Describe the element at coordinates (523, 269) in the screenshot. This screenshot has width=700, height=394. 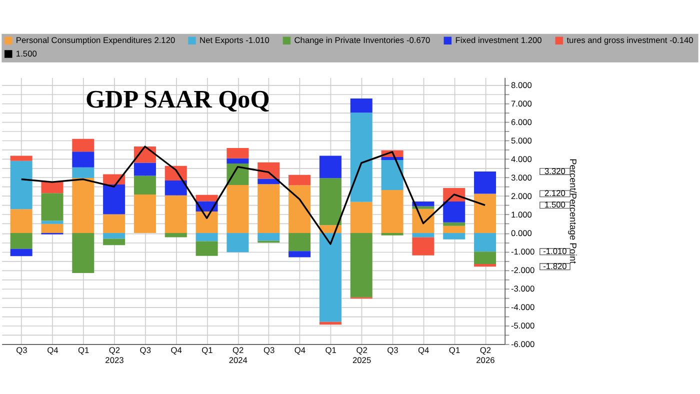
I see `y-tick-label: -2.000` at that location.